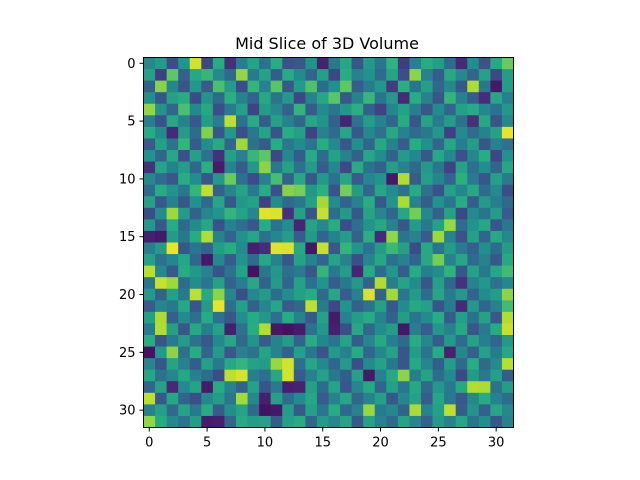 Image resolution: width=640 pixels, height=480 pixels. What do you see at coordinates (131, 122) in the screenshot?
I see `y-tick-label: 5` at bounding box center [131, 122].